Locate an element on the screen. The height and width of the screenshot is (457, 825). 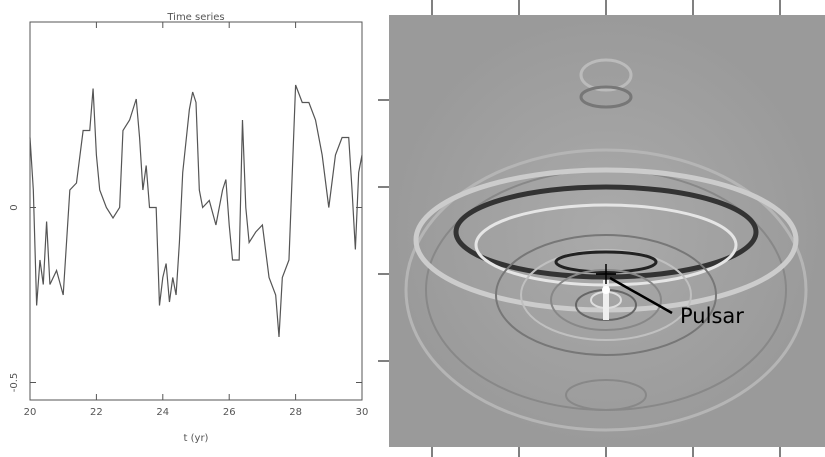
x-tick-label: 30 is located at coordinates (362, 412).